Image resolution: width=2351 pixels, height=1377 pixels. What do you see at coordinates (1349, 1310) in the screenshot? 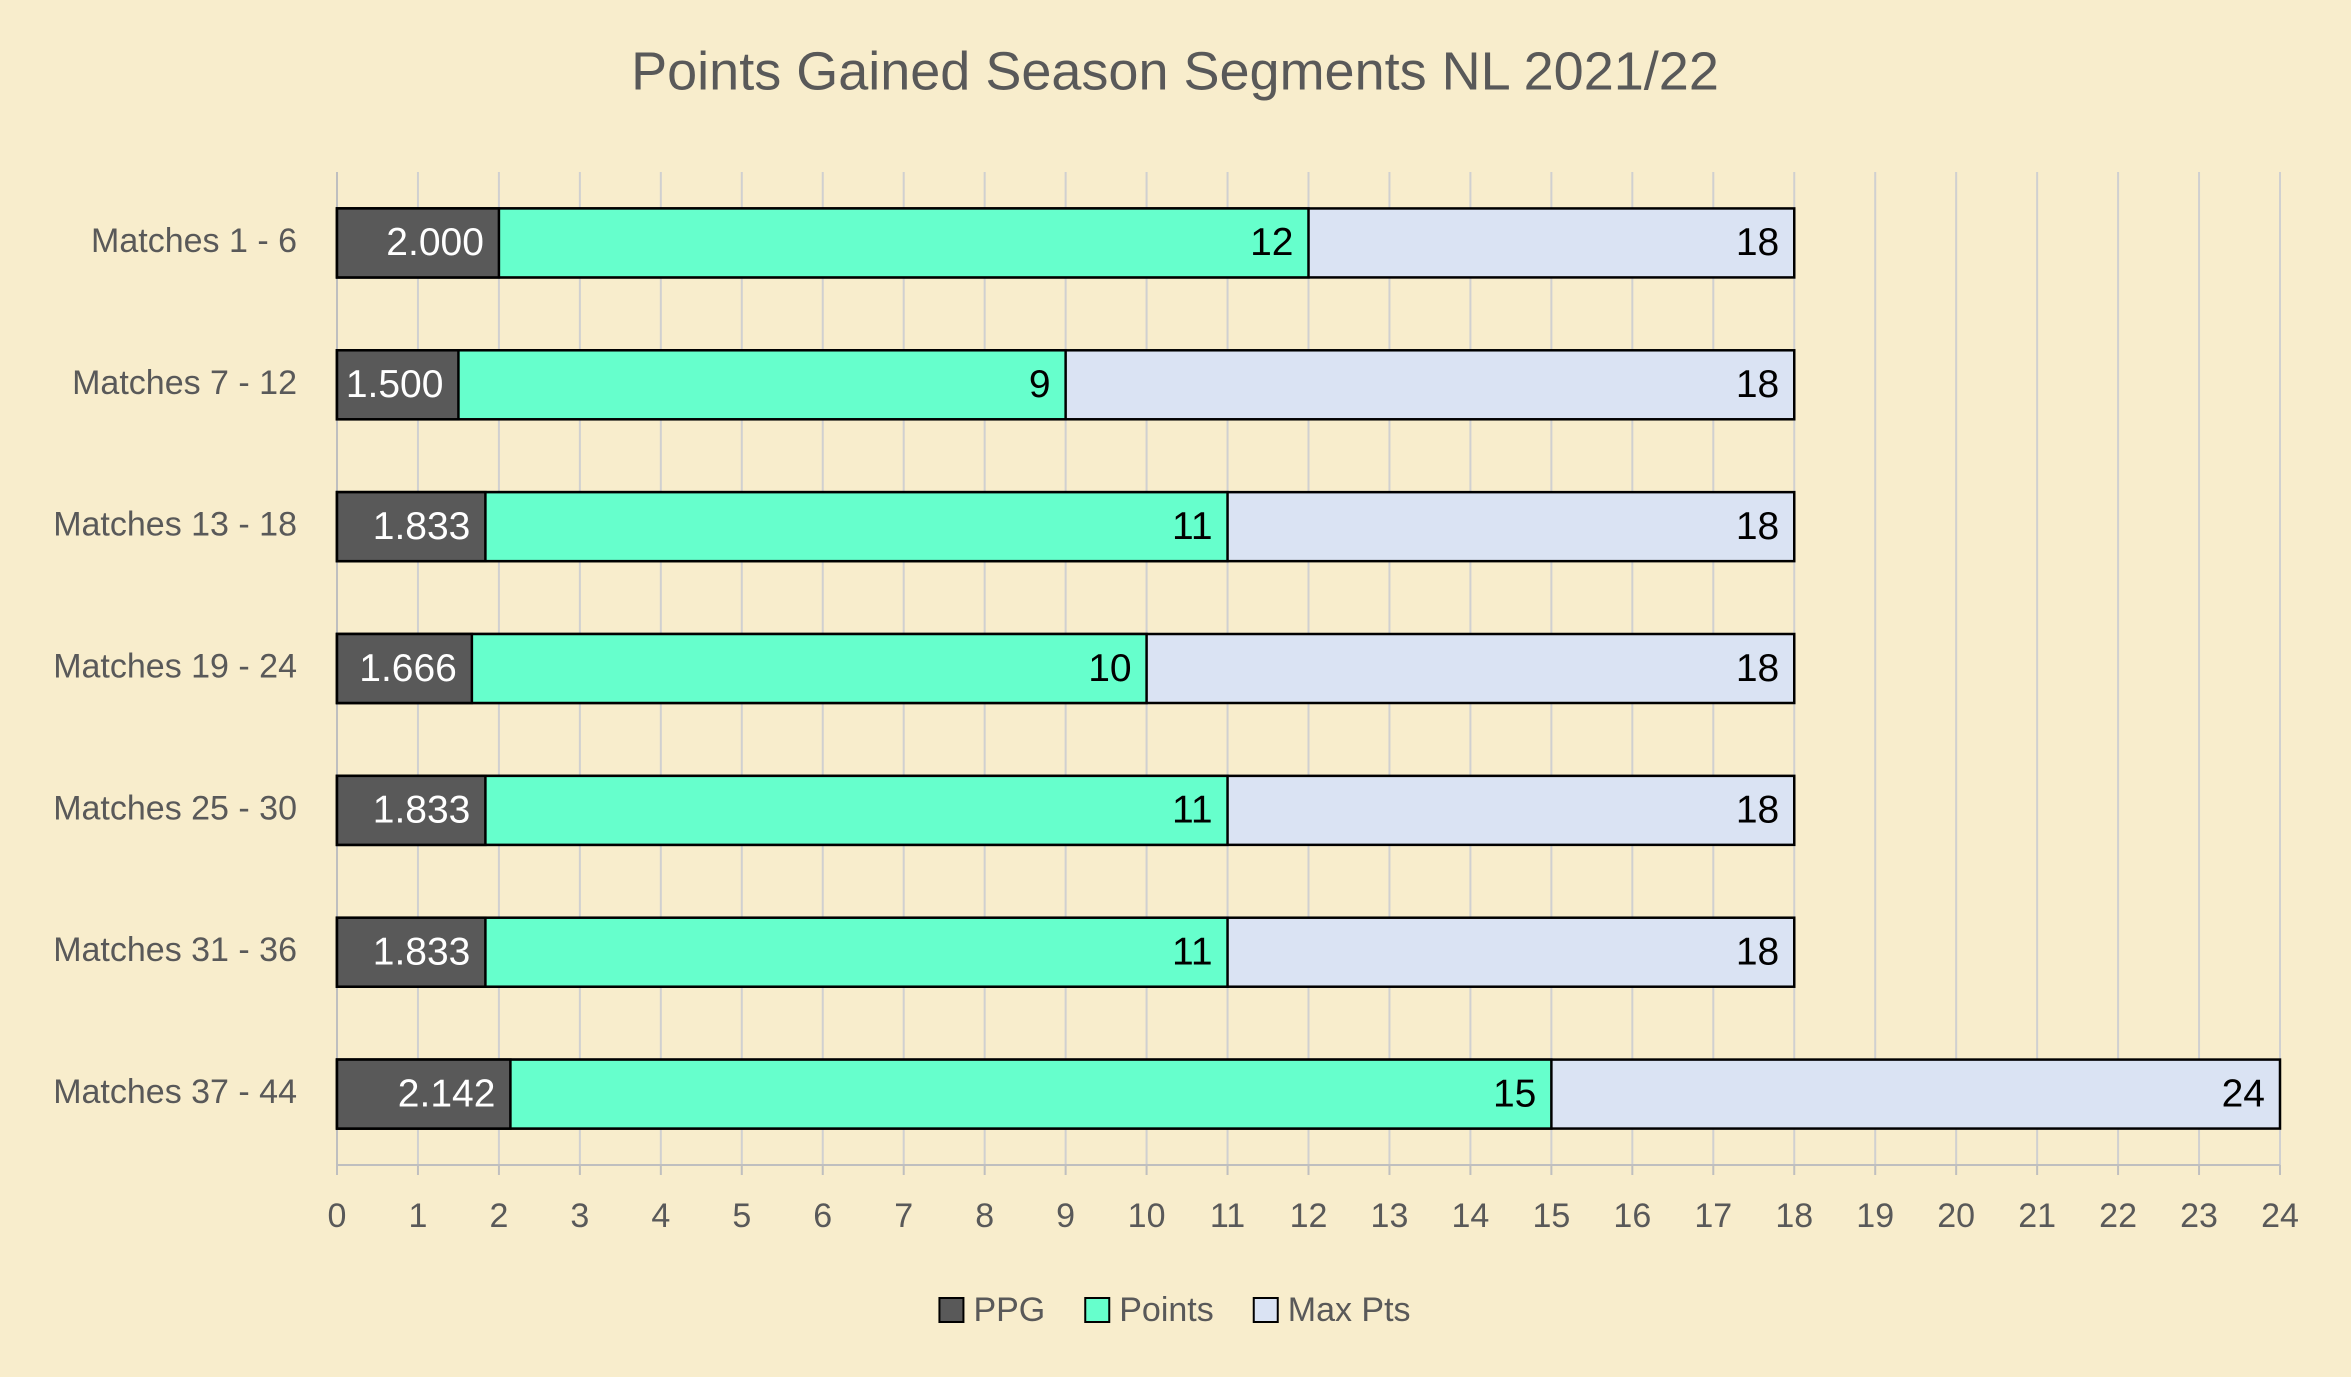
I see `legend-label: Max Pts` at bounding box center [1349, 1310].